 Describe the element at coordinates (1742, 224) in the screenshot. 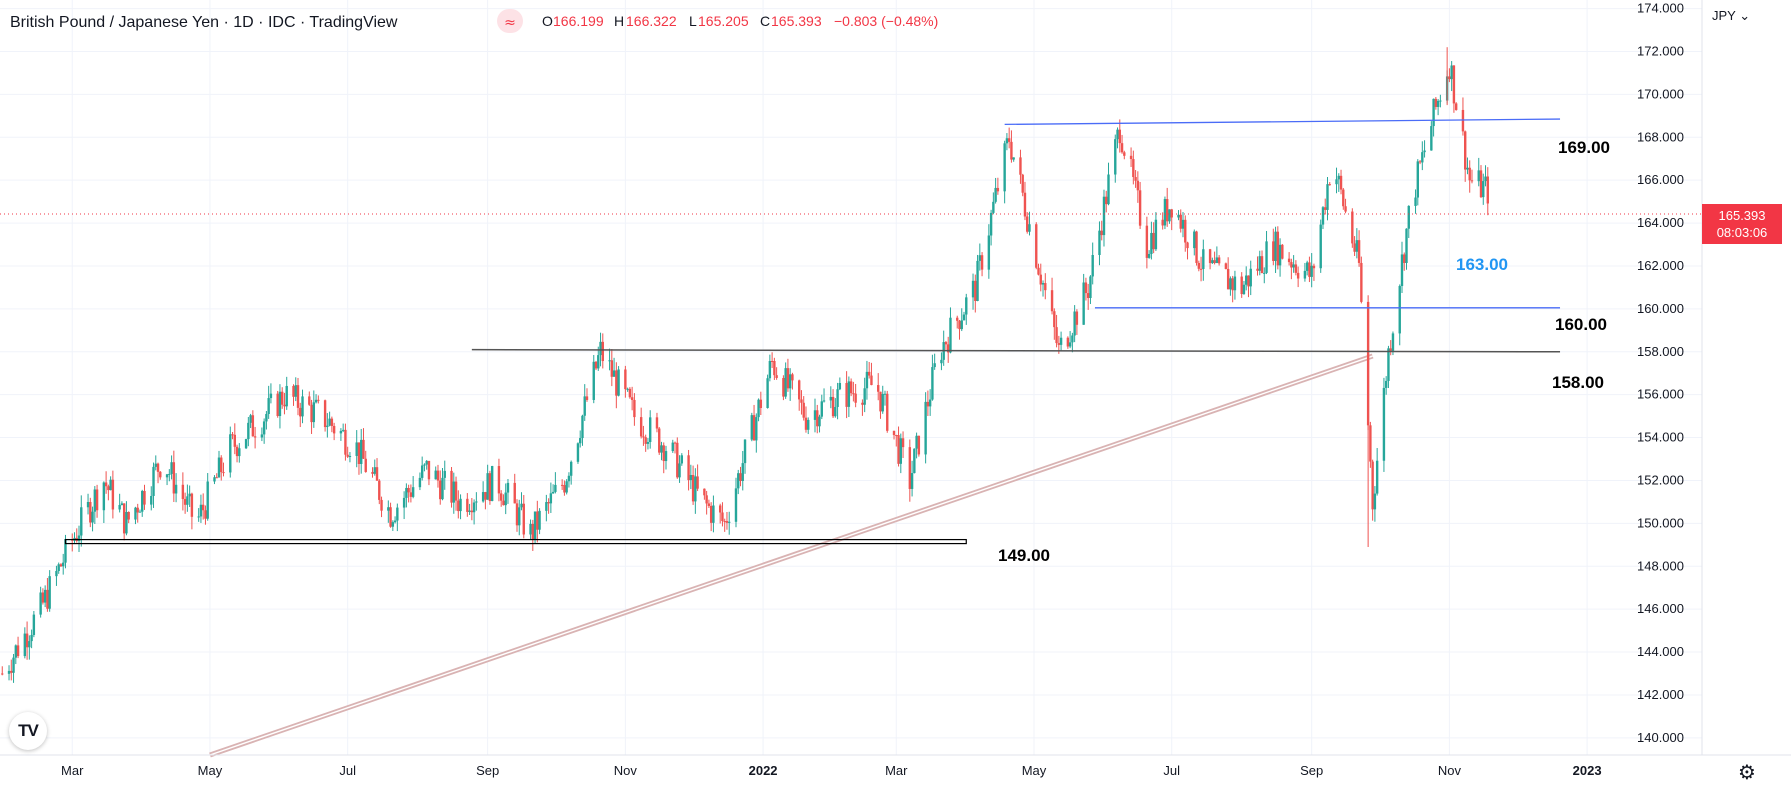

I see `last-price-tag` at that location.